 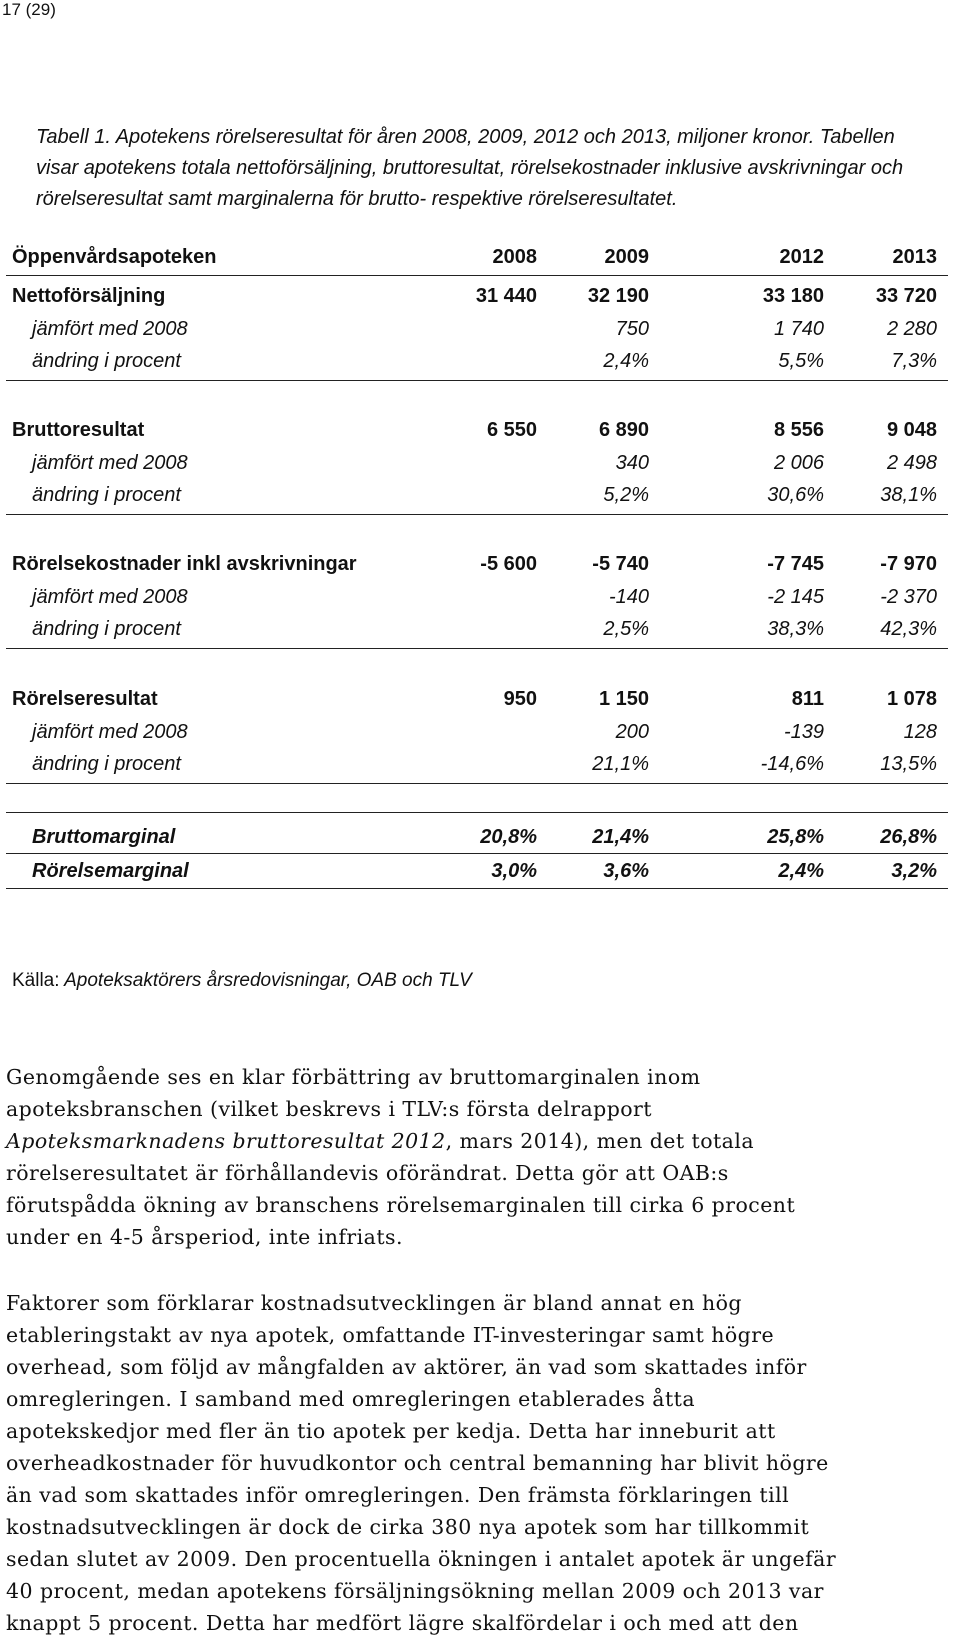 What do you see at coordinates (798, 430) in the screenshot?
I see `table-cell: 8 556` at bounding box center [798, 430].